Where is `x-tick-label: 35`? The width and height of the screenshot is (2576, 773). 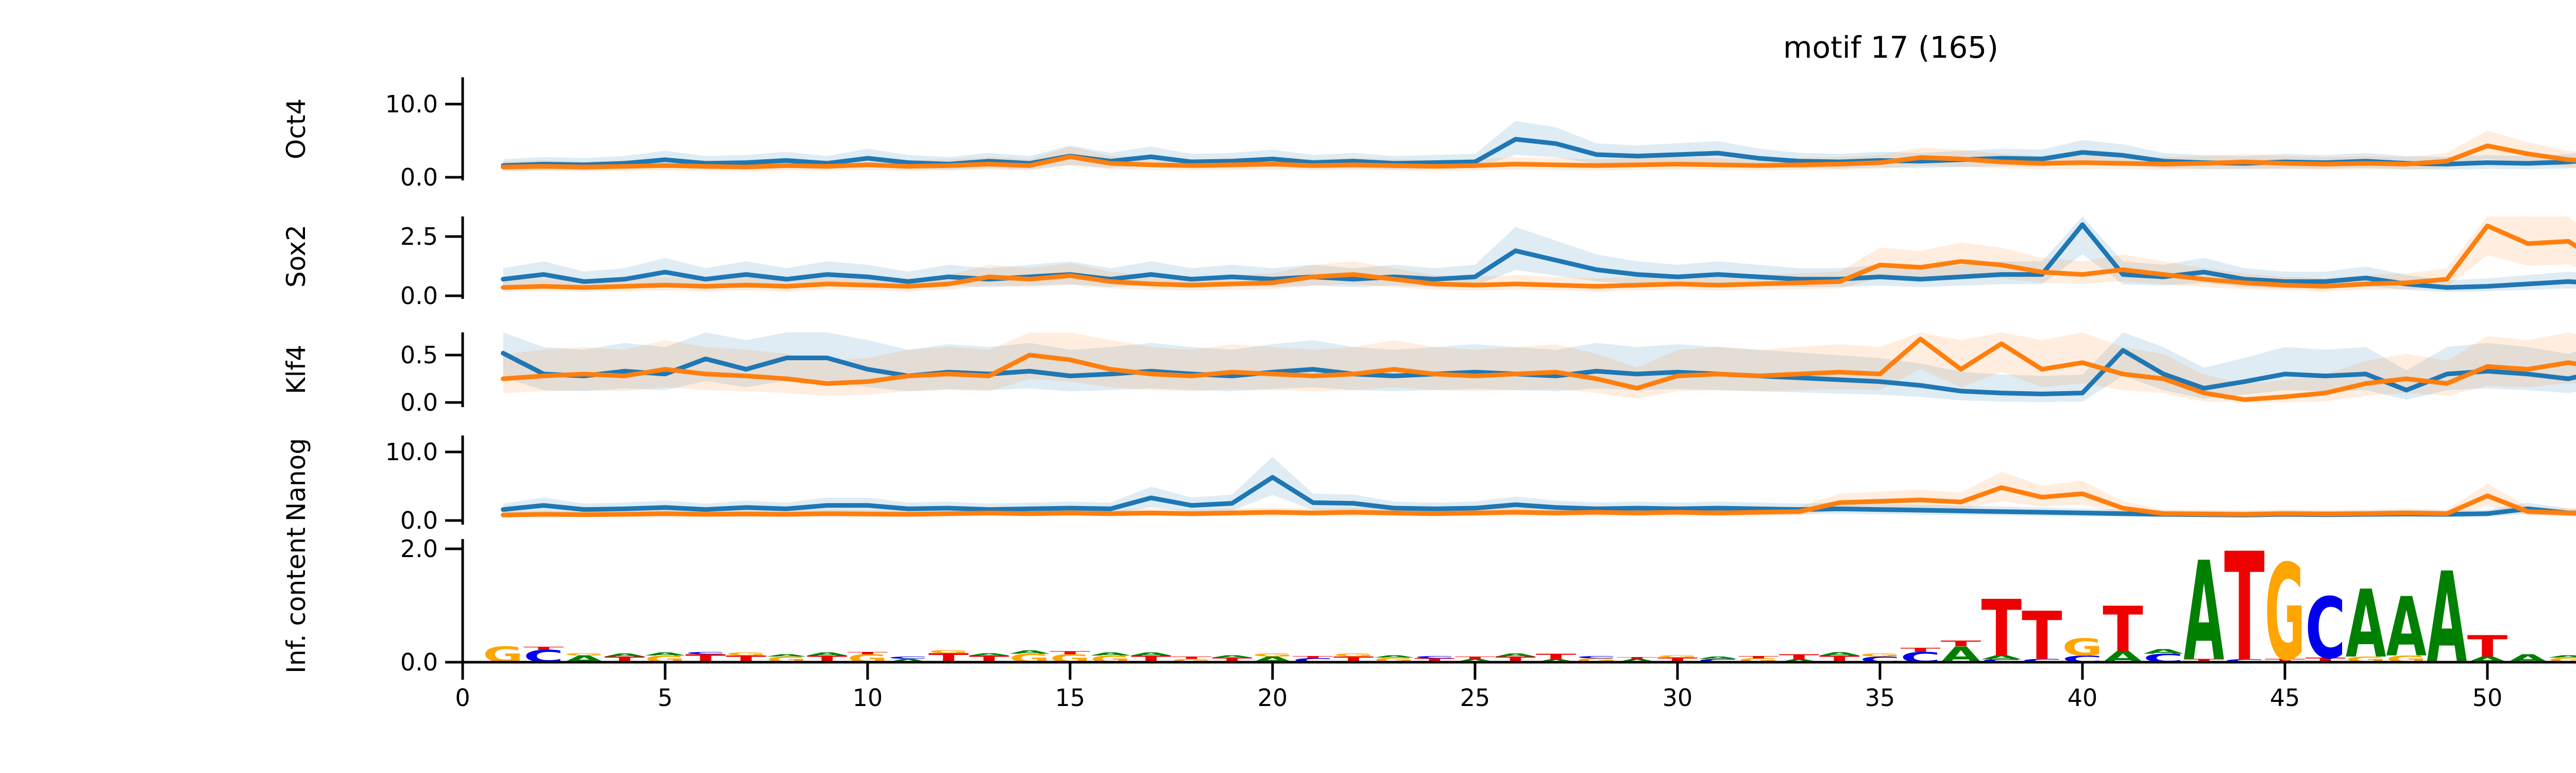 x-tick-label: 35 is located at coordinates (1880, 698).